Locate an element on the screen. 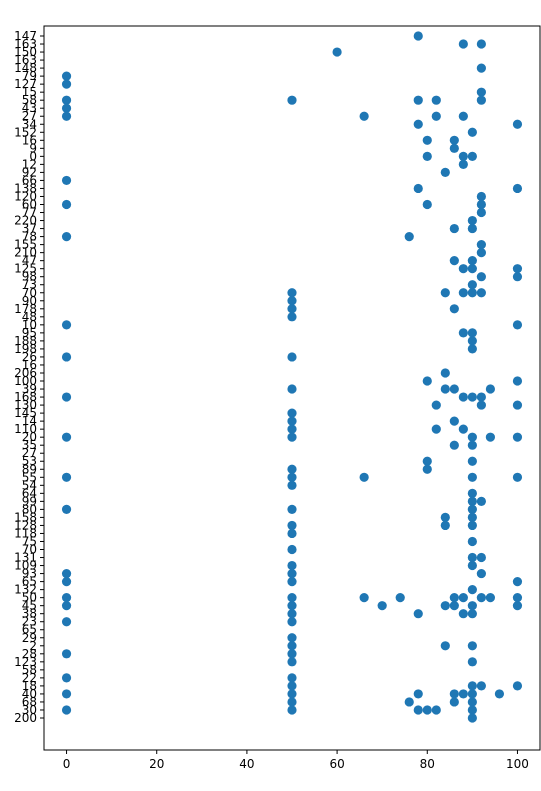  y-tick-label: 47 is located at coordinates (29, 261).